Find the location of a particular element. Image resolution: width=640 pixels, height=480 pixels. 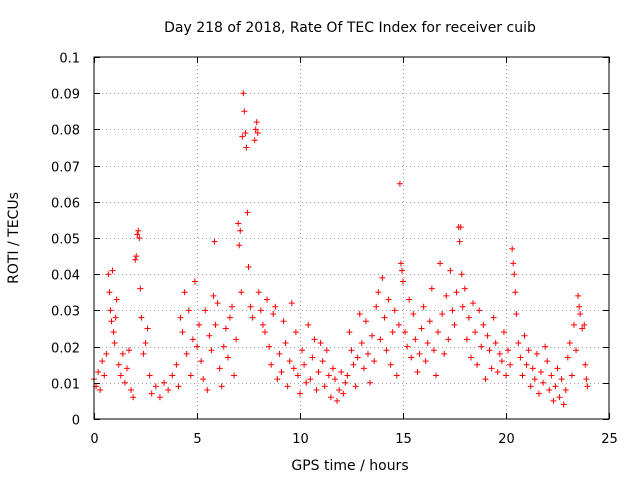

y-tick-label: 0.1 is located at coordinates (69, 59).